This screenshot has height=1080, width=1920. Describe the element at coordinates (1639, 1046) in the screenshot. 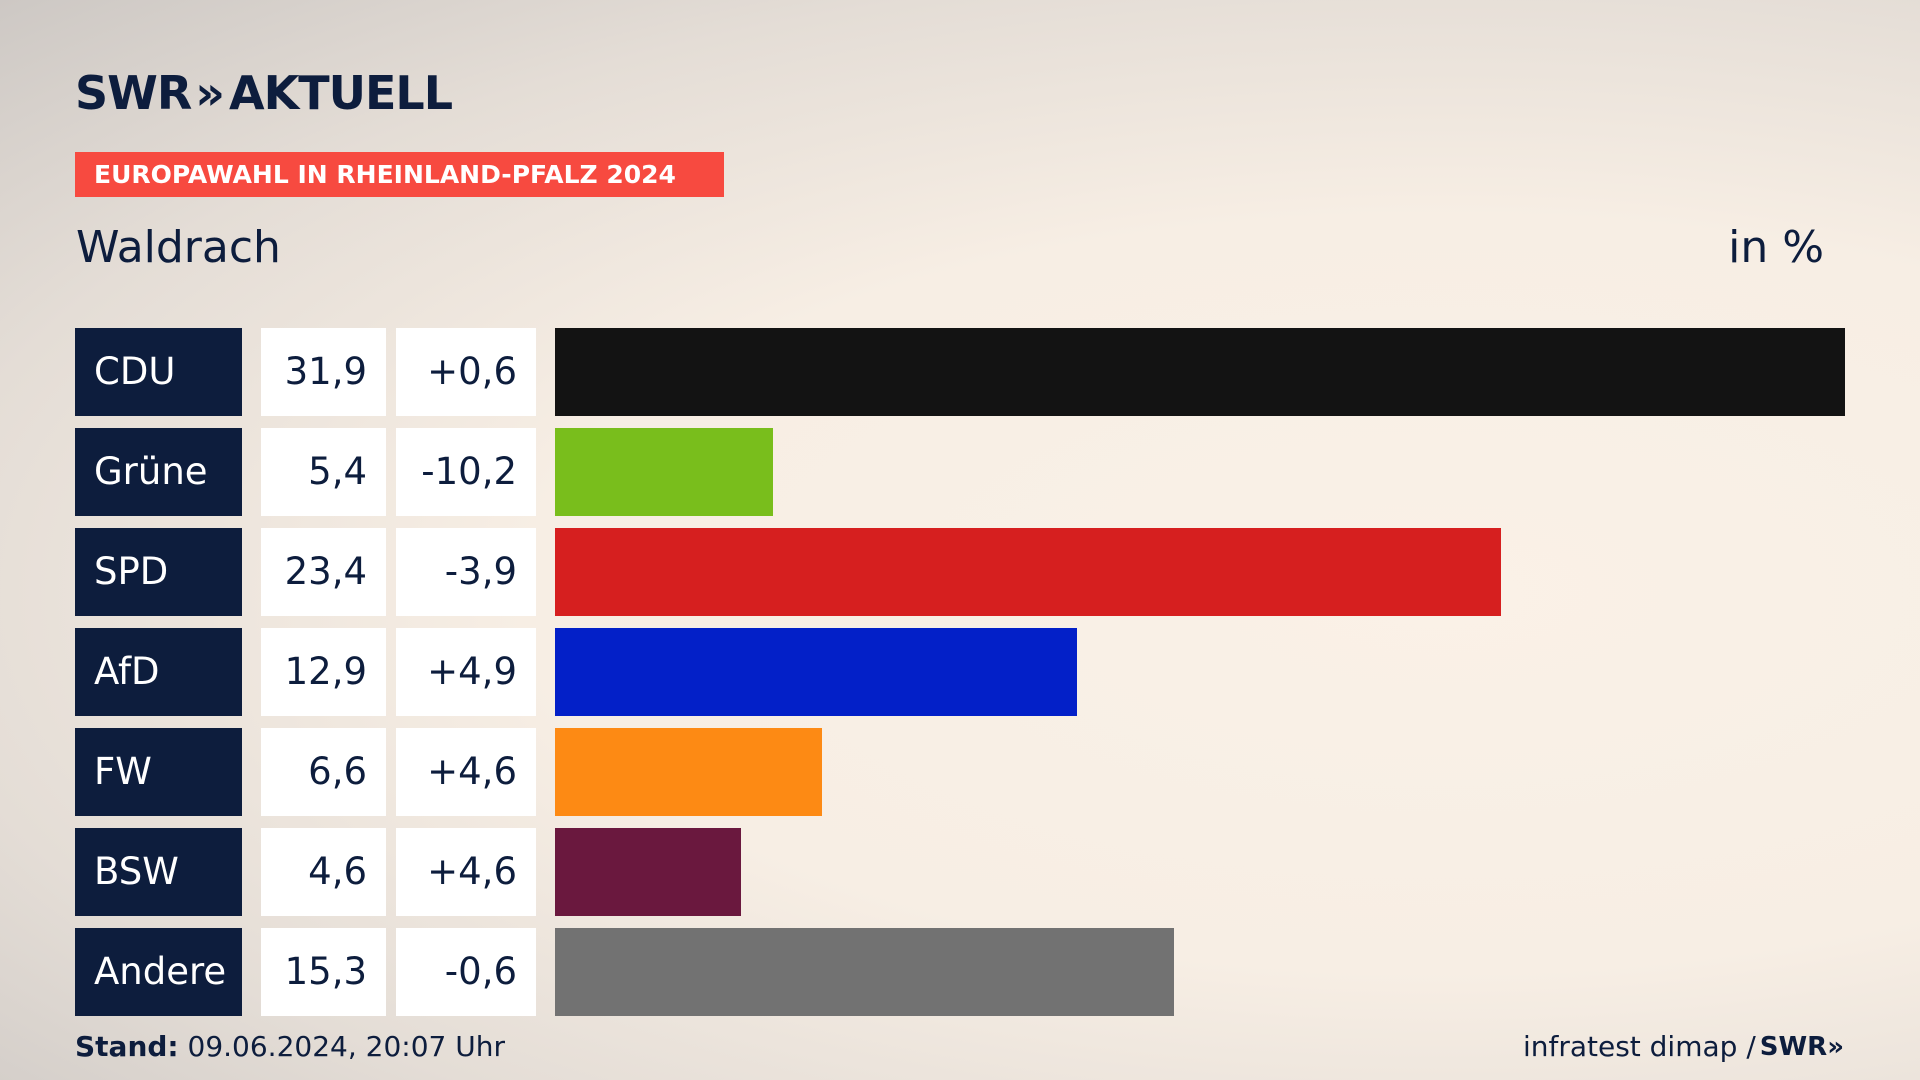

I see `source-text: infratest dimap /` at that location.